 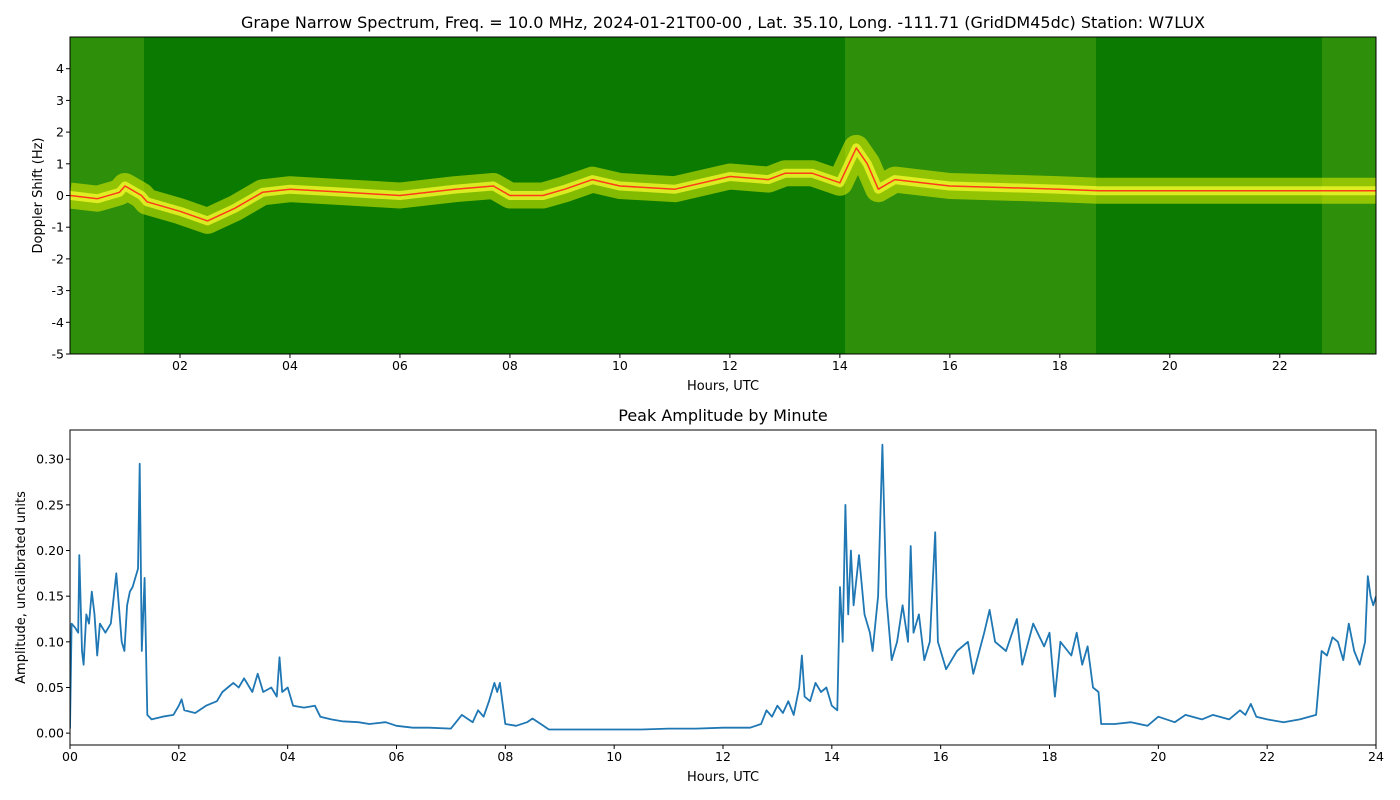 I want to click on y-tick-label: 0.25, so click(x=50, y=504).